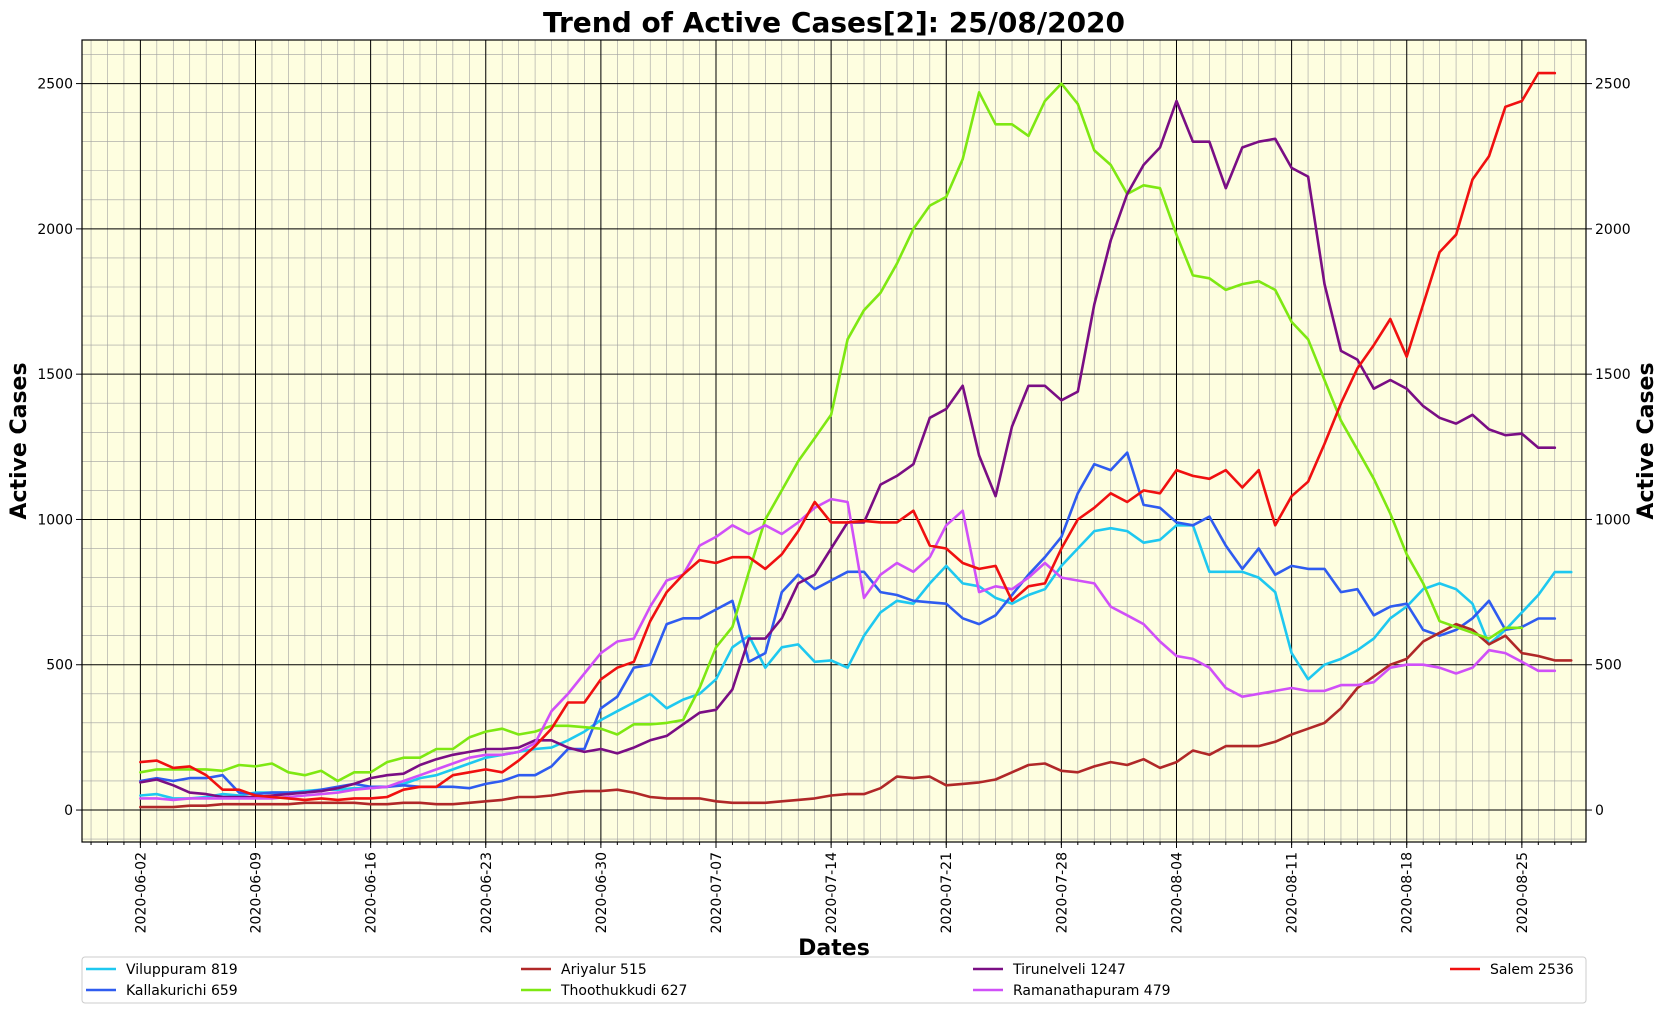 The image size is (1661, 1010). I want to click on legend-box, so click(834, 980).